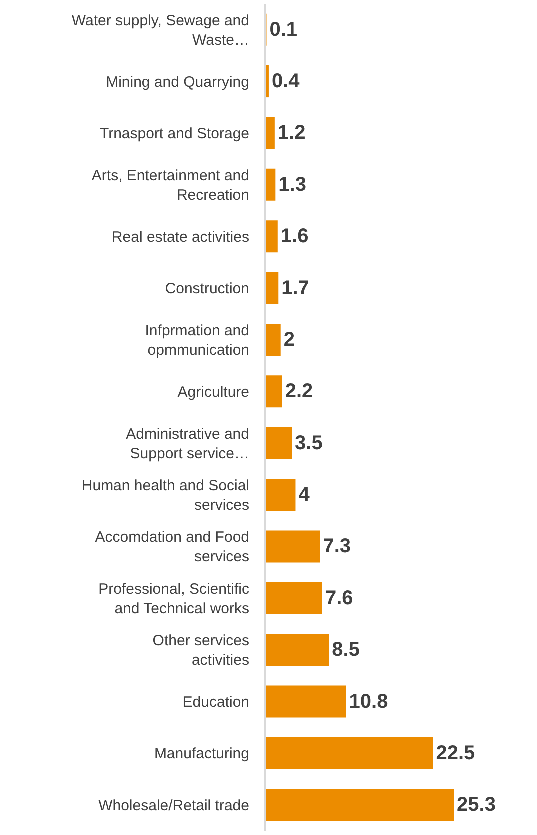  Describe the element at coordinates (476, 805) in the screenshot. I see `data-label: 25.3` at that location.